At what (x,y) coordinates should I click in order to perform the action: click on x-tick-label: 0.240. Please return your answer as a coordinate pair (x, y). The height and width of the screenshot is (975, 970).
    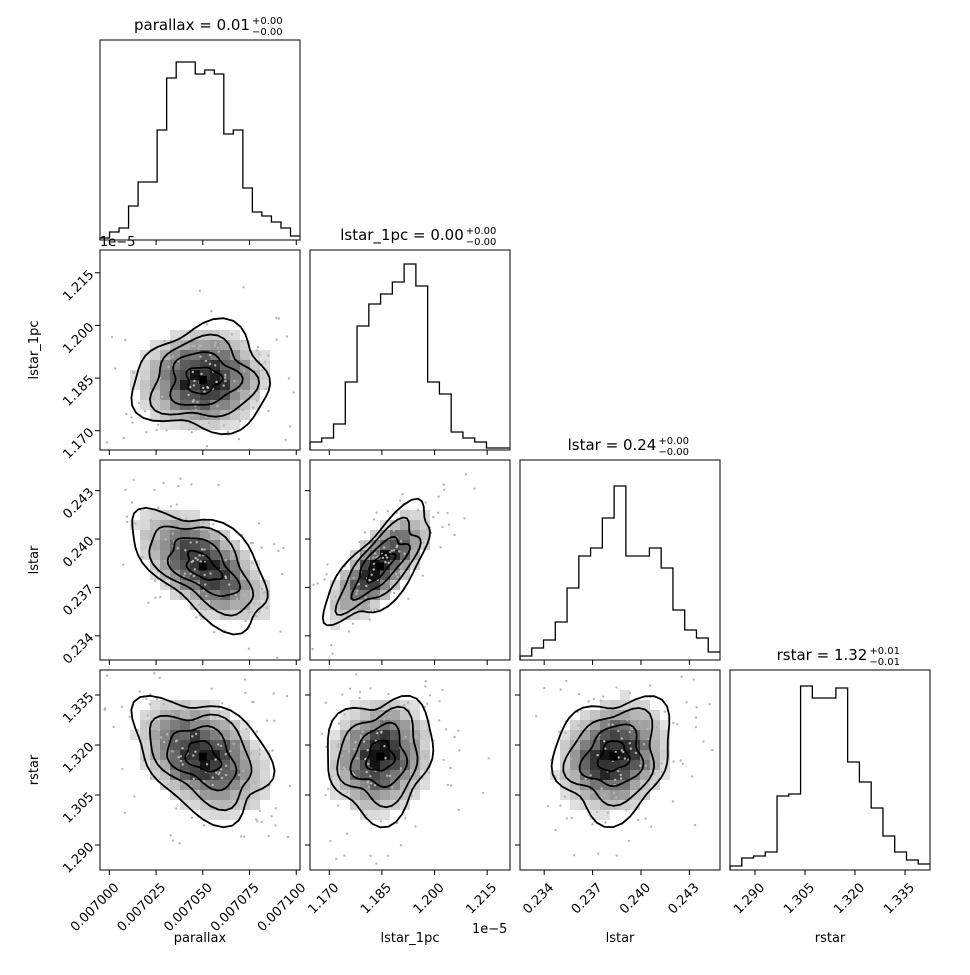
    Looking at the image, I should click on (635, 898).